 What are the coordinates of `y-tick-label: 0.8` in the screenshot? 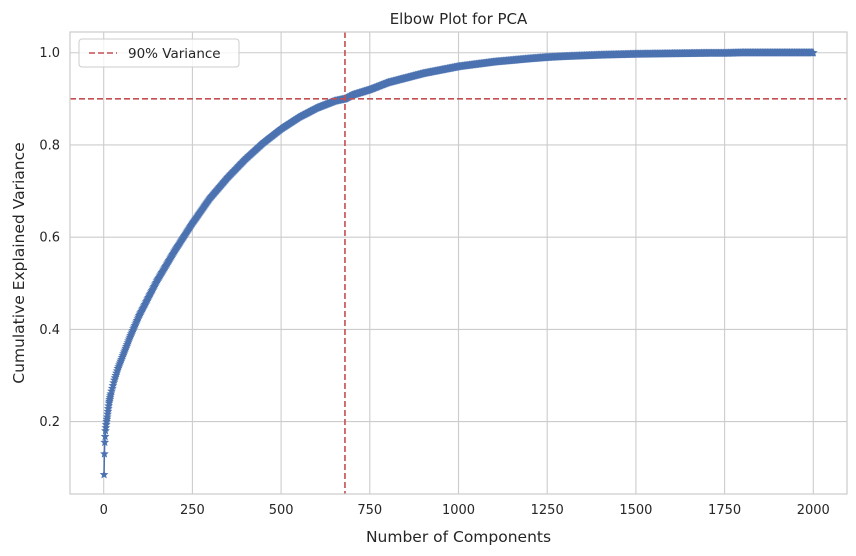 It's located at (49, 145).